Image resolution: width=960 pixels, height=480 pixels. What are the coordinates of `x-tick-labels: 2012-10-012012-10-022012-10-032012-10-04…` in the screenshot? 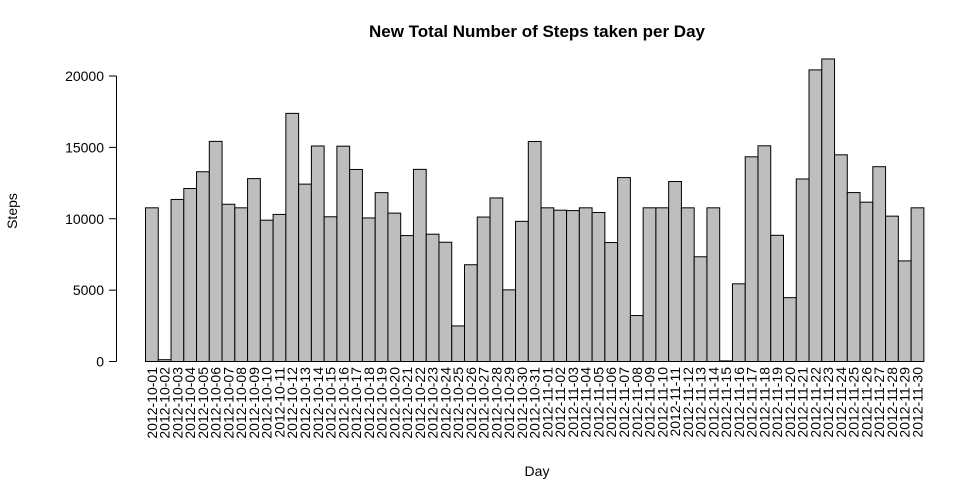 It's located at (535, 403).